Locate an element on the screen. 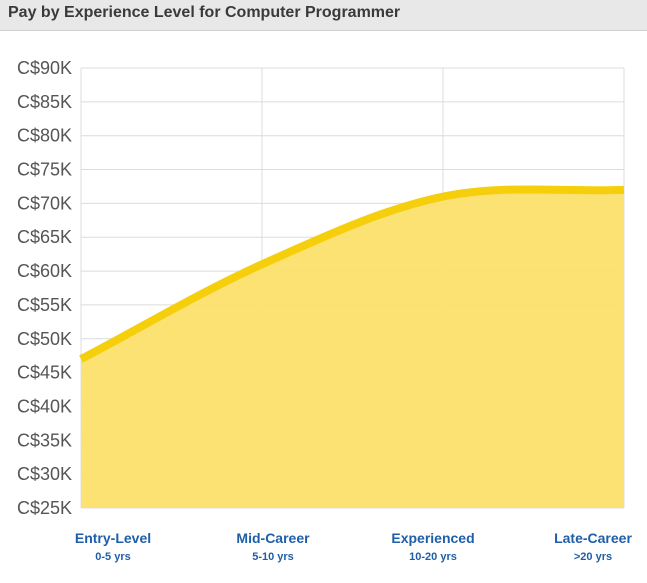  y-tick-label: C$75K is located at coordinates (44, 170).